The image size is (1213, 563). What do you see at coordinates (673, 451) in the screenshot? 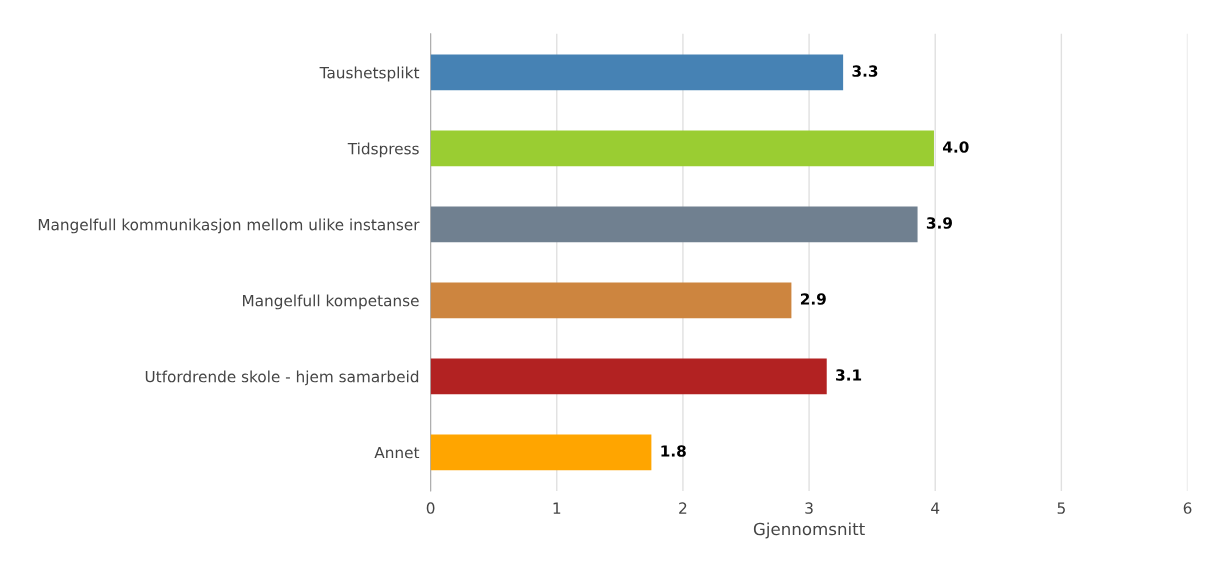
I see `data-label: 1.8` at bounding box center [673, 451].